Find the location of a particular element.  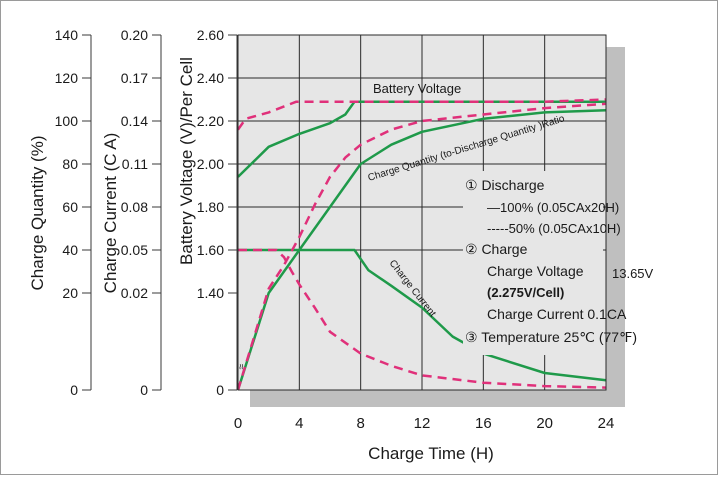

x-axis-title: Charge Time (H) is located at coordinates (431, 453).